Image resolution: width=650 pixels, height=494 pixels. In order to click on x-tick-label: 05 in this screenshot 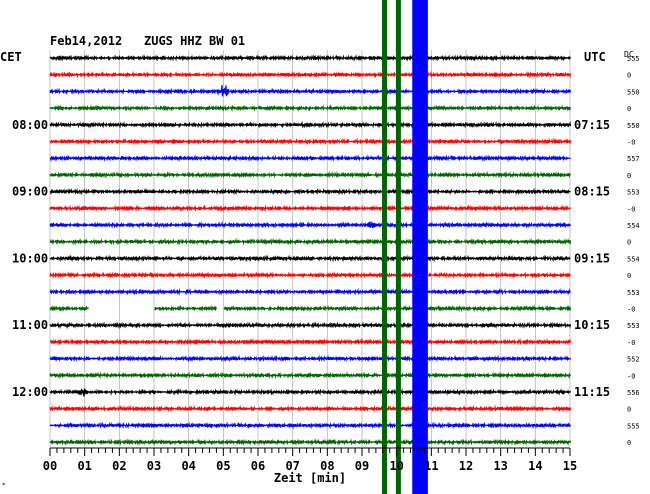, I will do `click(223, 466)`.